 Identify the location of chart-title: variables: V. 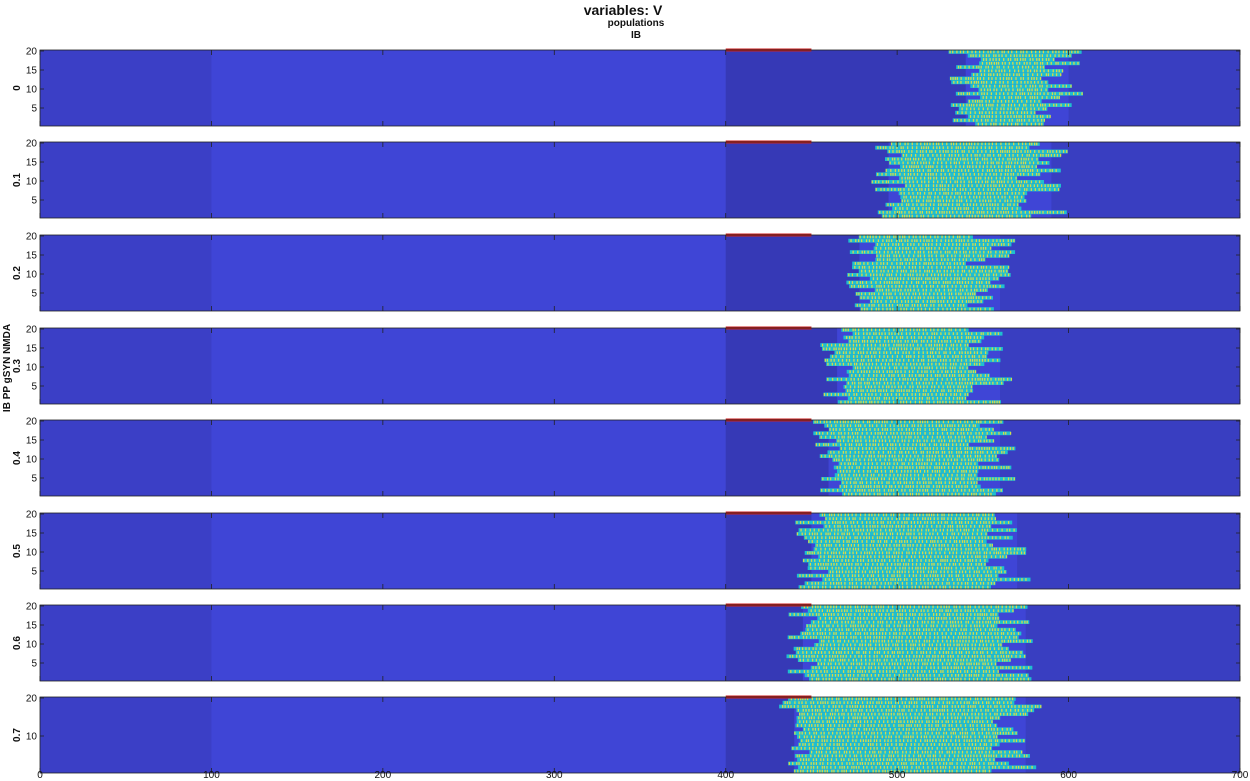
(623, 10).